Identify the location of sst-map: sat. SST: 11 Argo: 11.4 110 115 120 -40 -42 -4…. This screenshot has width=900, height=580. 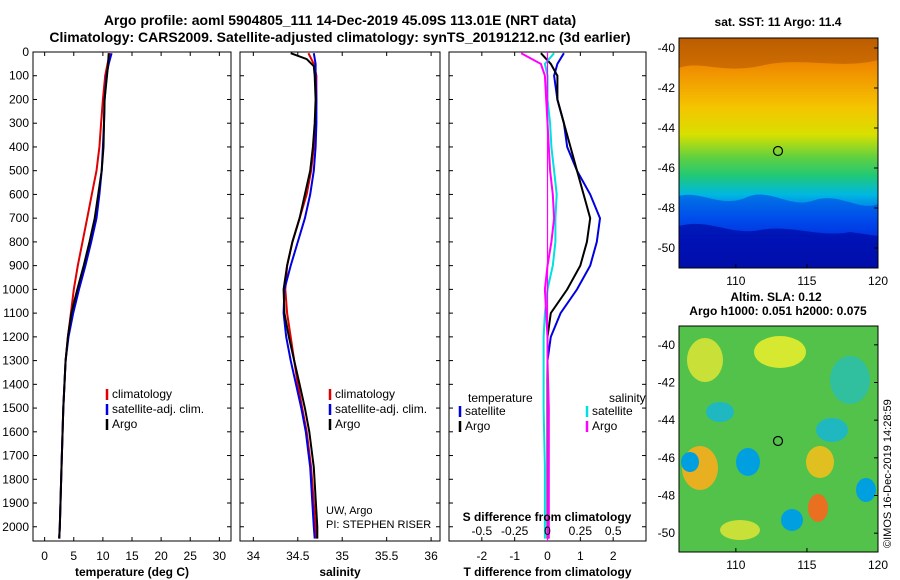
(773, 151).